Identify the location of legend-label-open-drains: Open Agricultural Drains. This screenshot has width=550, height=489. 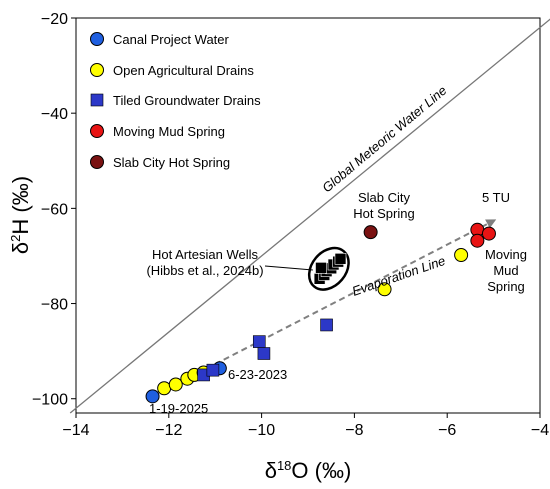
(183, 70).